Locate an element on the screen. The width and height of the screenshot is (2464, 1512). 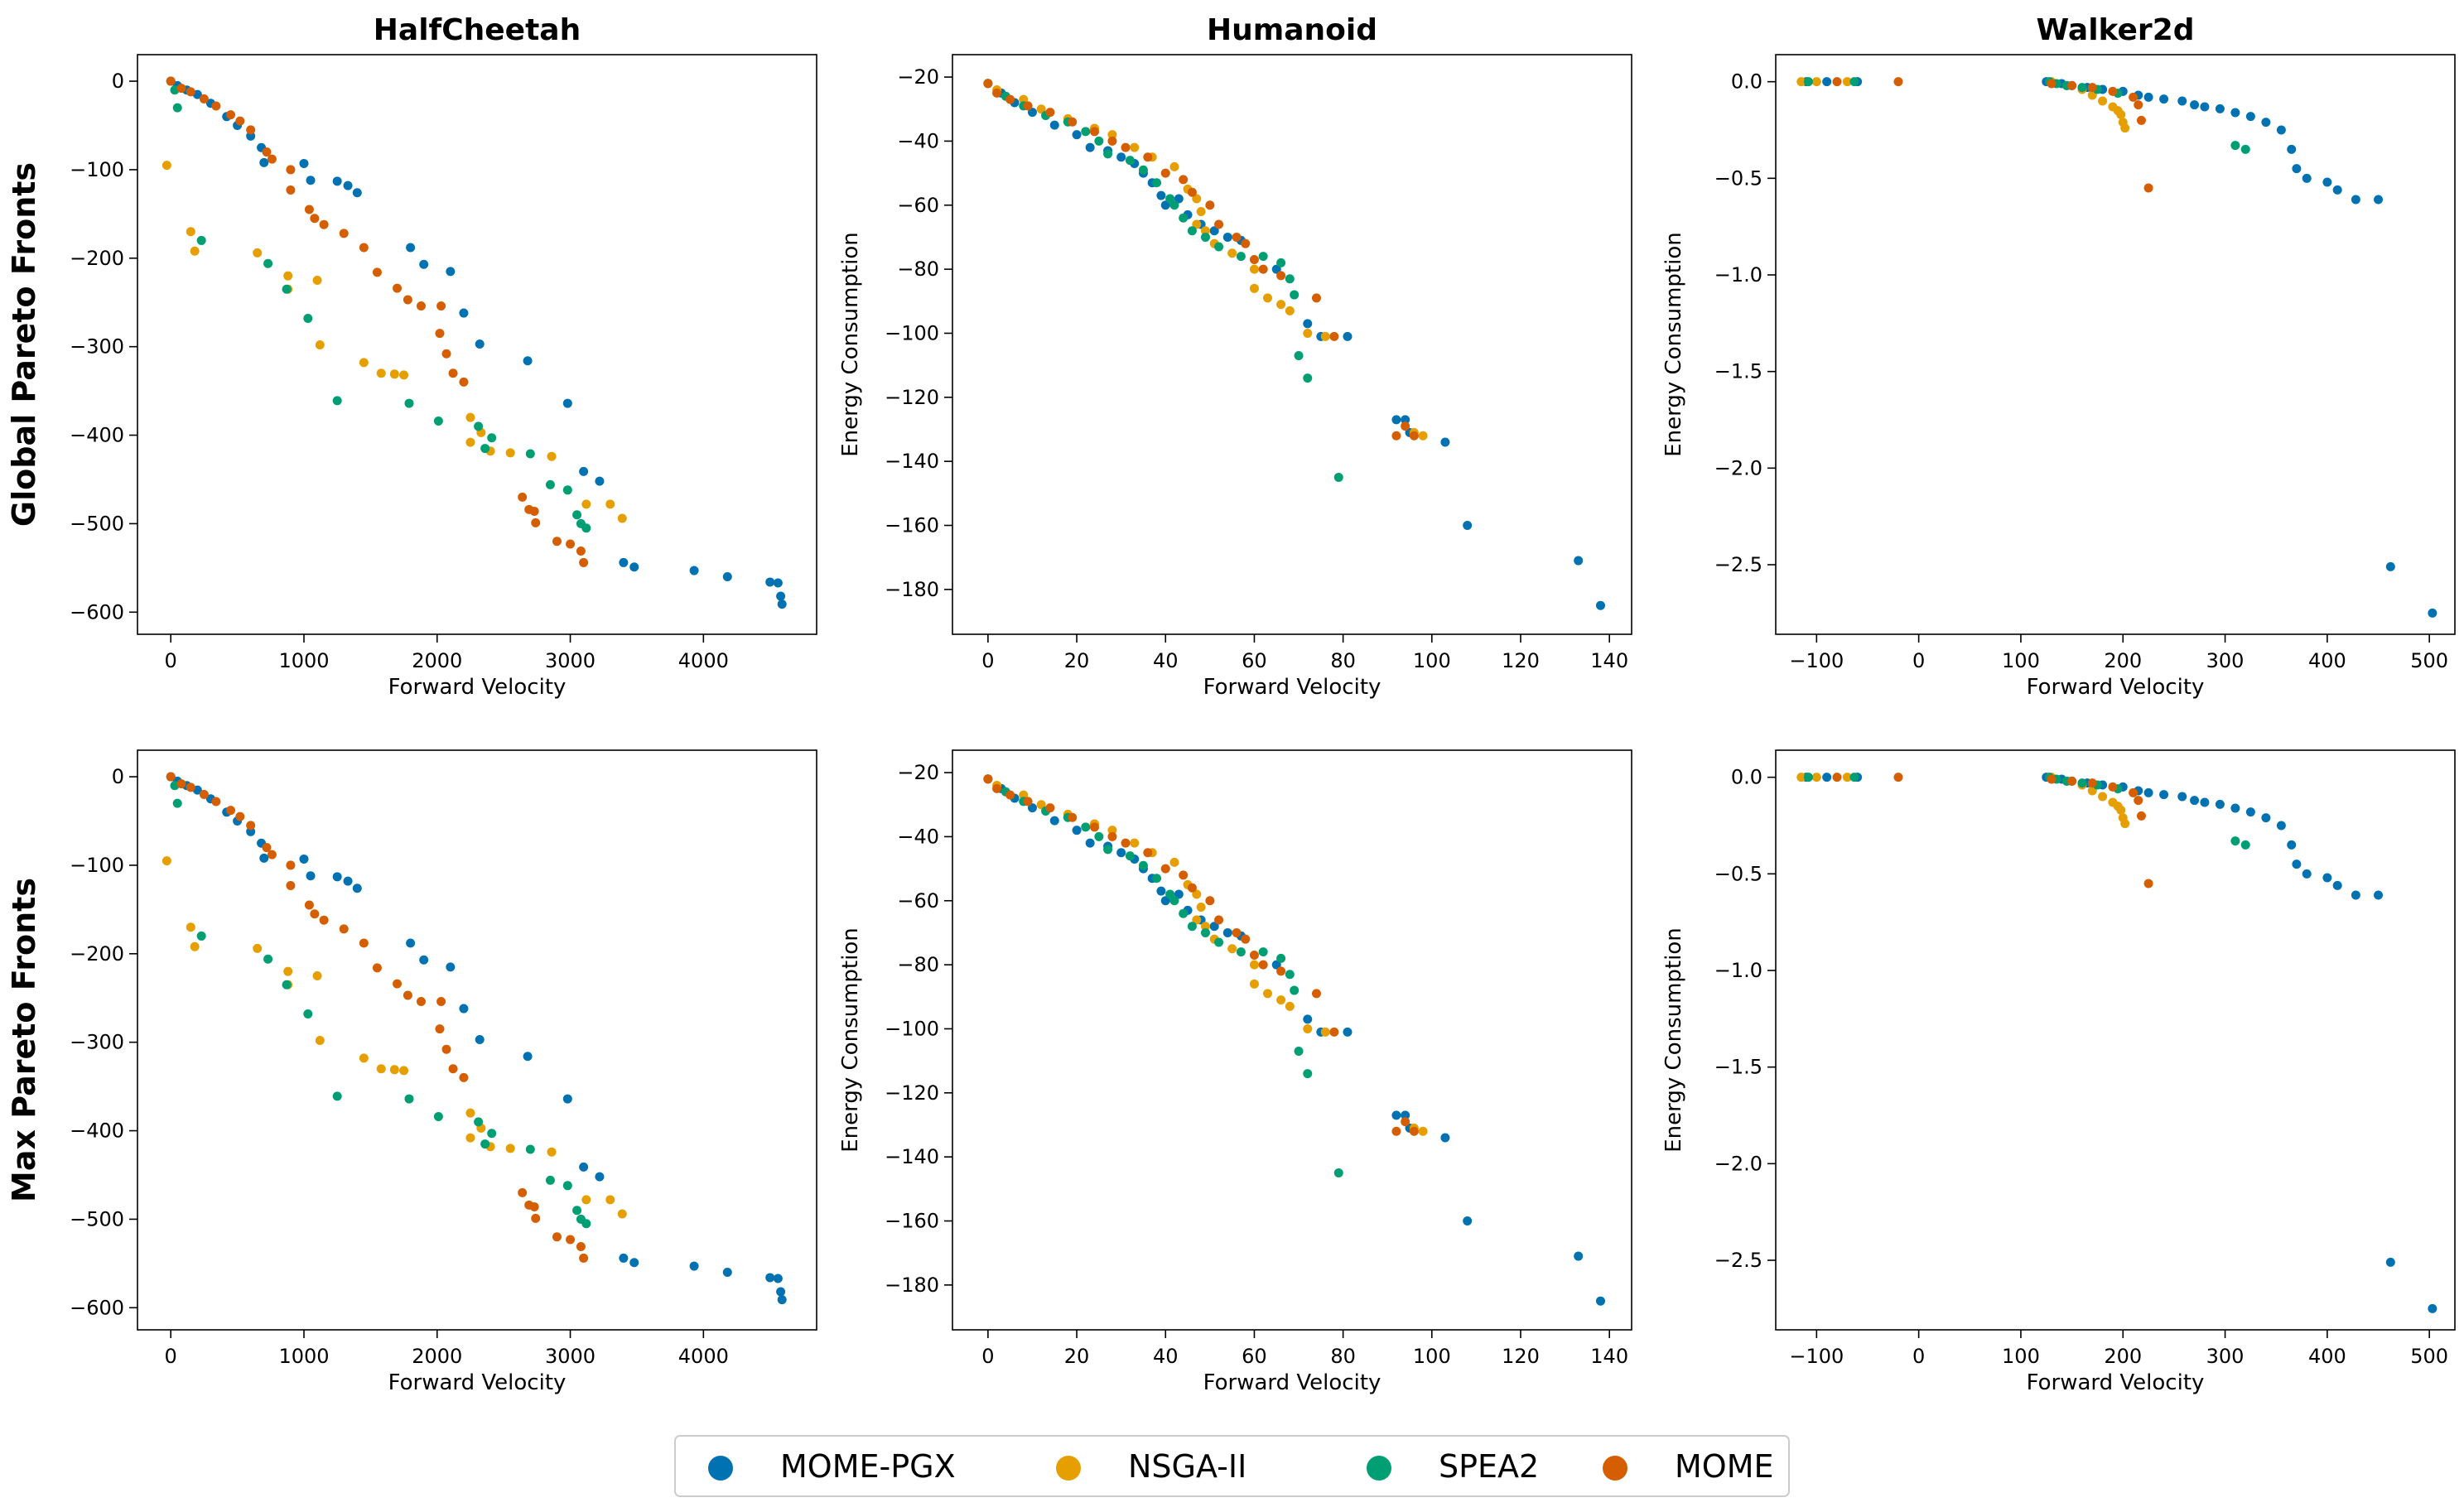
legend-frame is located at coordinates (1232, 1466).